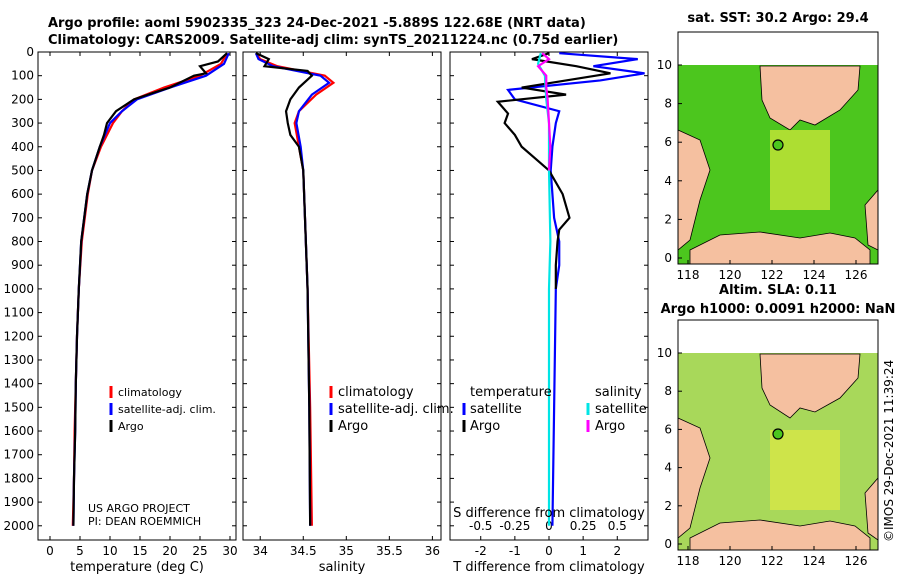 This screenshot has height=580, width=900. Describe the element at coordinates (778, 309) in the screenshot. I see `sla-map-subtitle: Argo h1000: 0.0091 h2000: NaN` at that location.